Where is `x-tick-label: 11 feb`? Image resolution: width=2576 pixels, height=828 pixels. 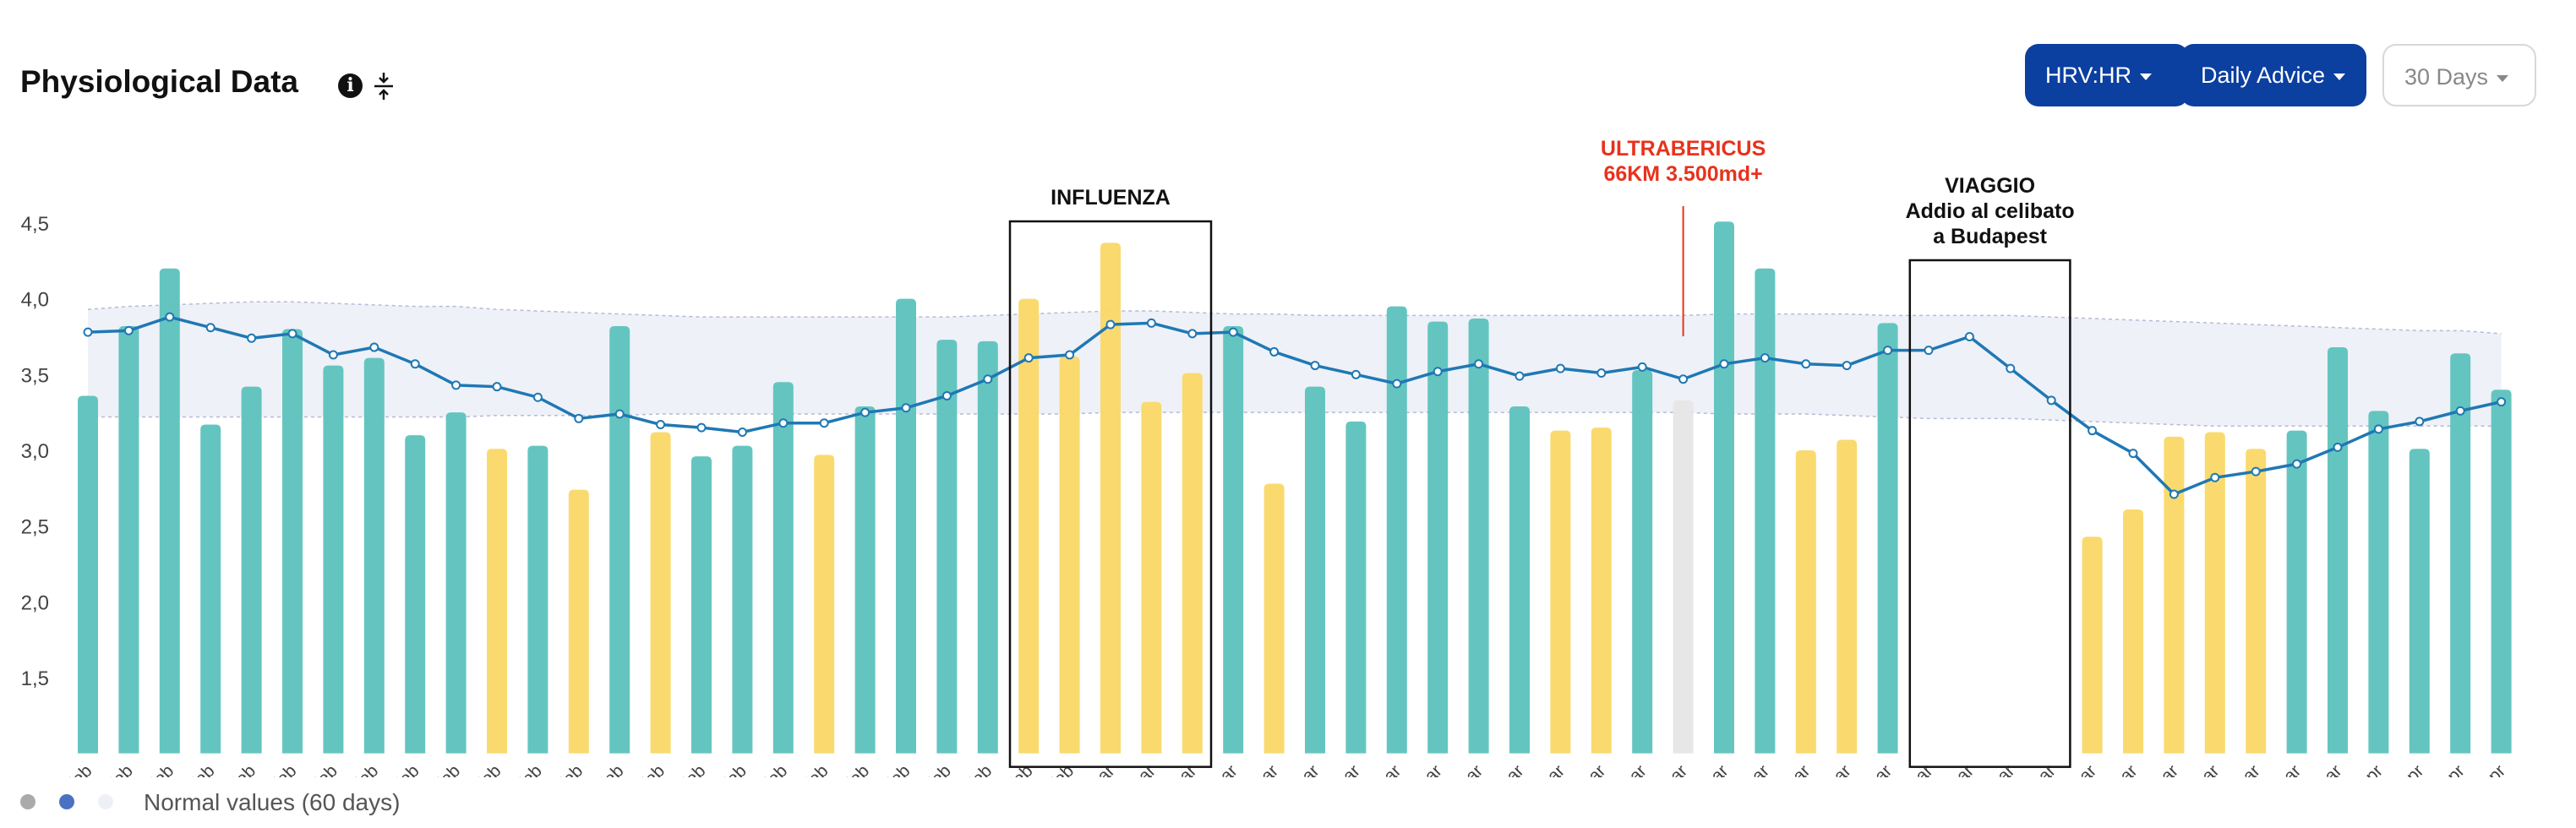 x-tick-label: 11 feb is located at coordinates (358, 769).